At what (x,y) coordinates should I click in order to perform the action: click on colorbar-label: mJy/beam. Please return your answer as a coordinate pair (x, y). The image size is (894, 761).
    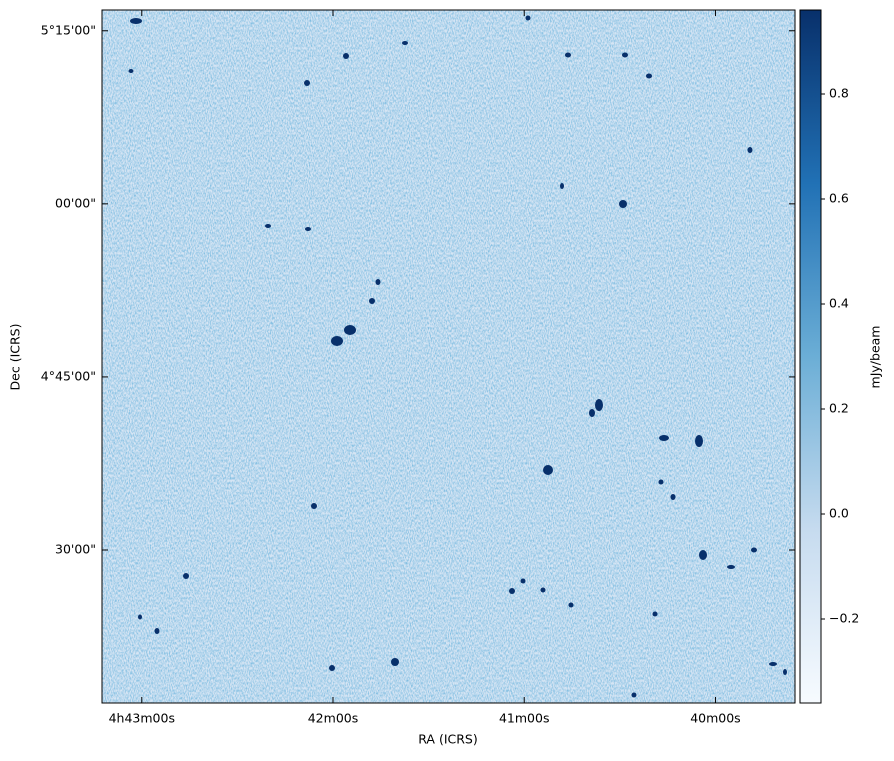
    Looking at the image, I should click on (875, 357).